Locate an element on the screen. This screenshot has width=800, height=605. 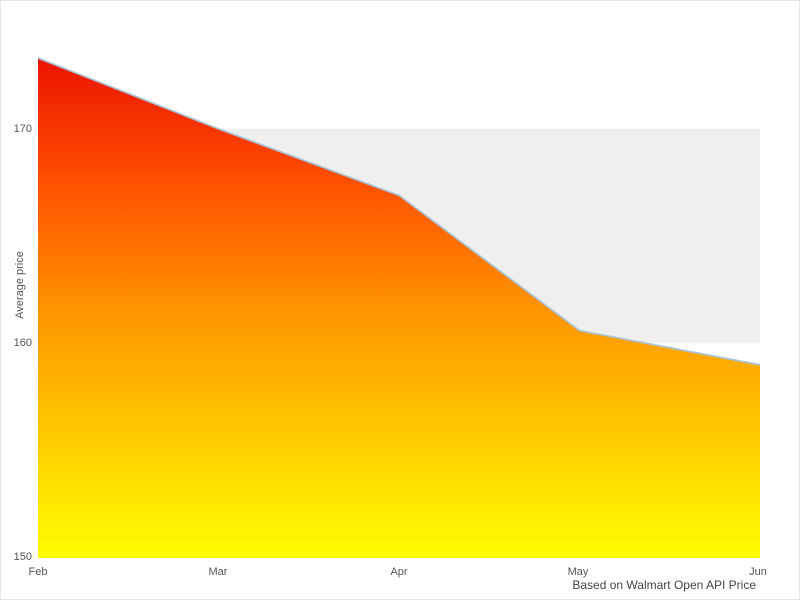
y-tick-160: 160 is located at coordinates (22, 343).